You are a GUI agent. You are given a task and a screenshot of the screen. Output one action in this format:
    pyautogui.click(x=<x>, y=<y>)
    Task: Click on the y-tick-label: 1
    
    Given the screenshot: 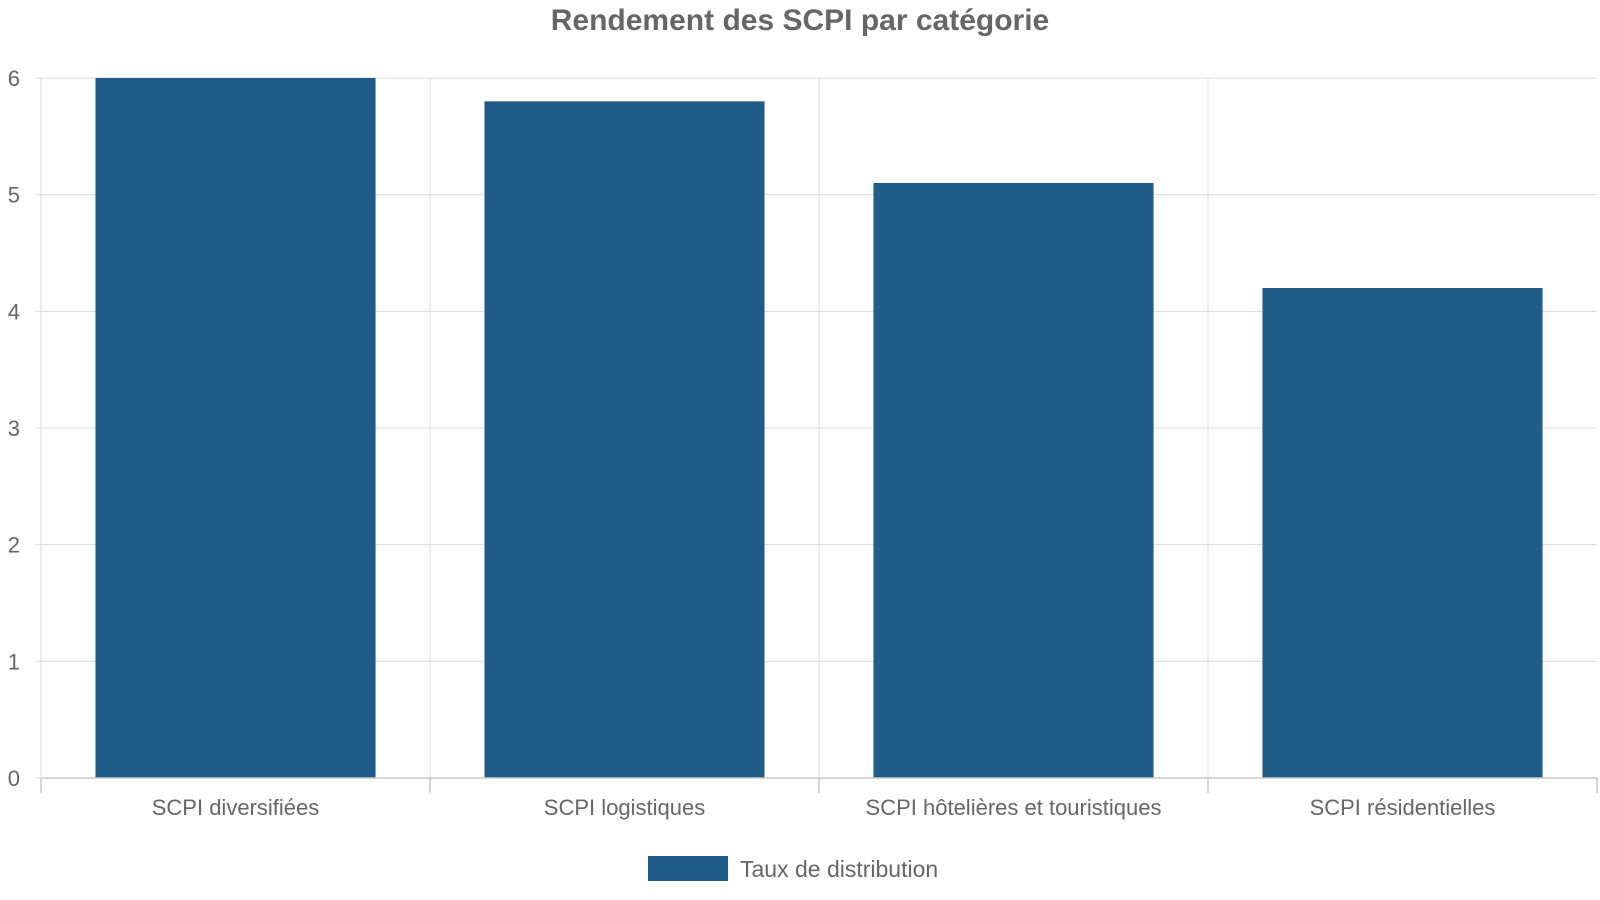 What is the action you would take?
    pyautogui.click(x=14, y=661)
    